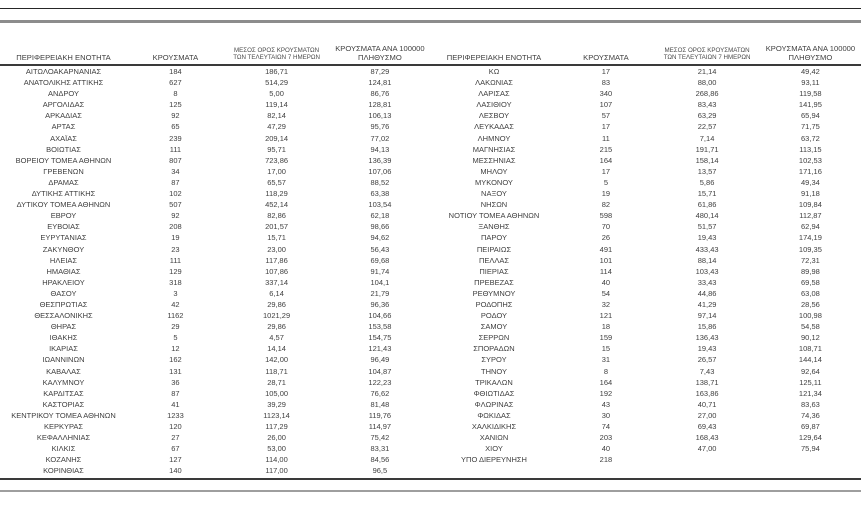 The image size is (861, 505). What do you see at coordinates (646, 382) in the screenshot?
I see `table-row: ΤΡΙΚΑΛΩΝ 164 138,71 125,11` at bounding box center [646, 382].